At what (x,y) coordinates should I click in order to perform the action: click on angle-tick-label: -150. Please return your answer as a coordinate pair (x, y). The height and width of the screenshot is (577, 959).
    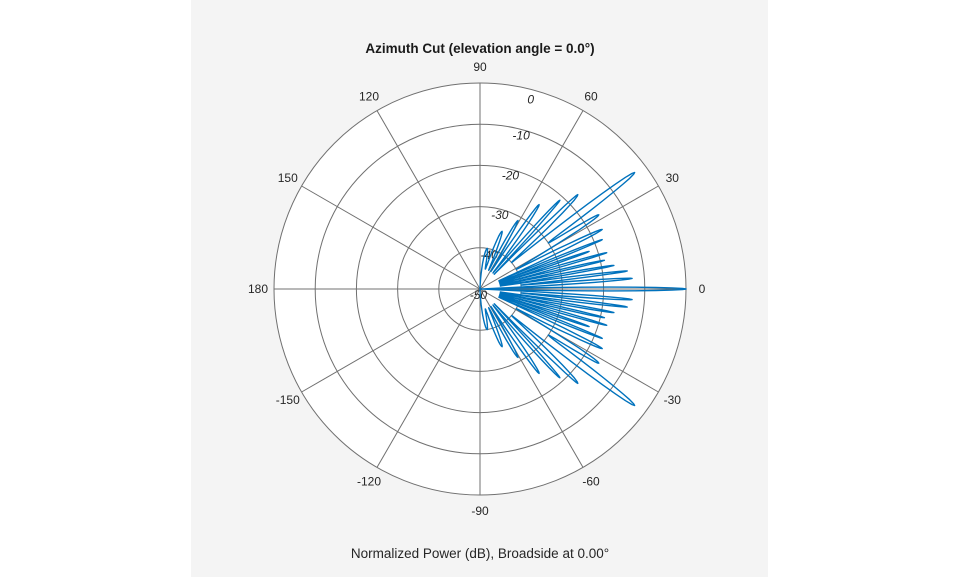
    Looking at the image, I should click on (288, 400).